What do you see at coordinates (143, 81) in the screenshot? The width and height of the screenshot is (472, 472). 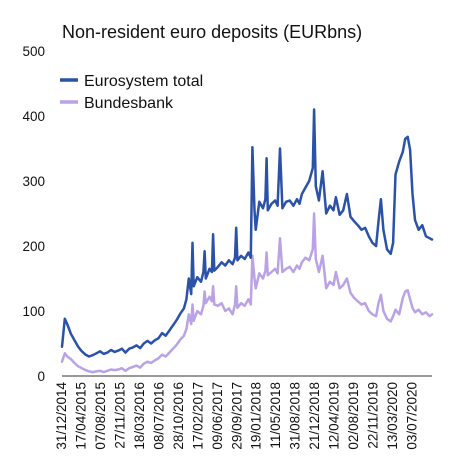 I see `legend-label: Eurosystem total` at bounding box center [143, 81].